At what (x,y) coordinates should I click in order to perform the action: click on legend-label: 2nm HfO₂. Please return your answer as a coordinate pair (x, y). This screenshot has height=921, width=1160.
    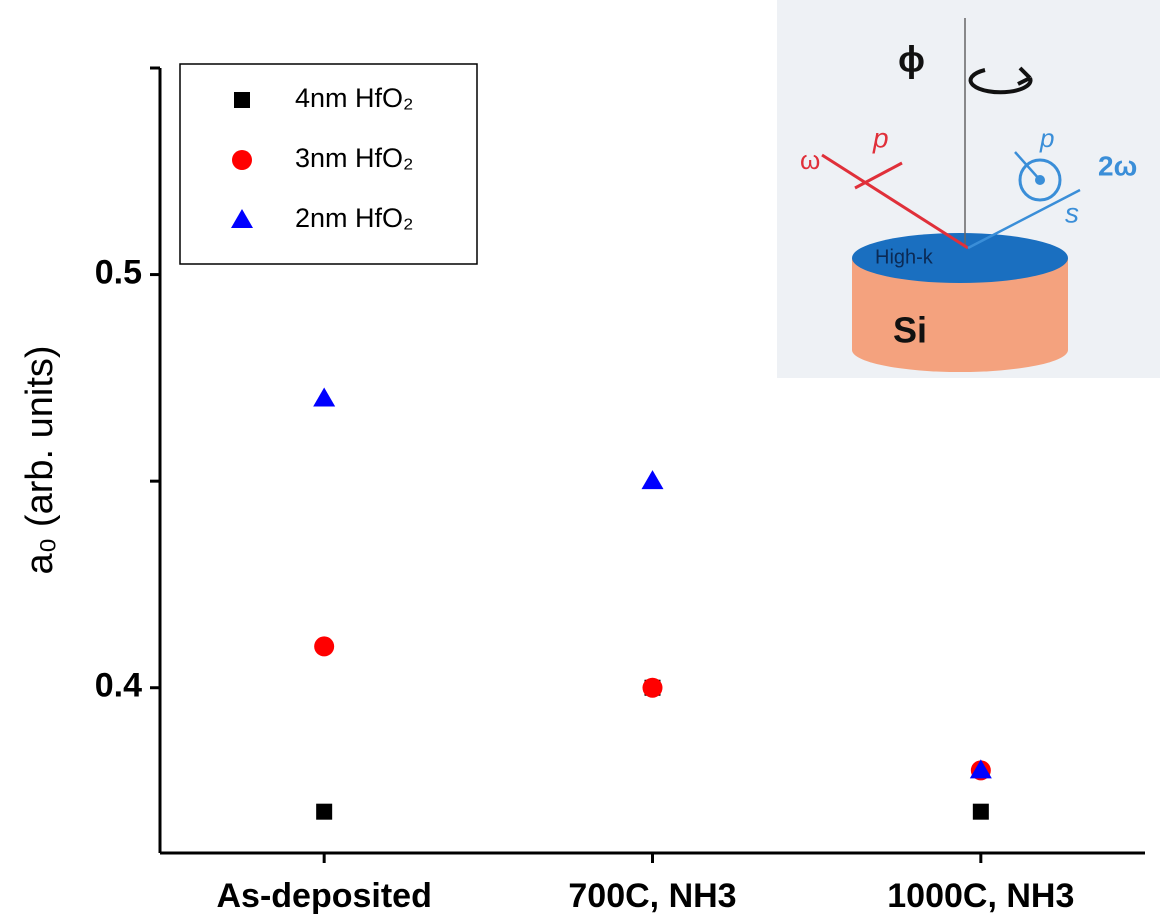
    Looking at the image, I should click on (354, 218).